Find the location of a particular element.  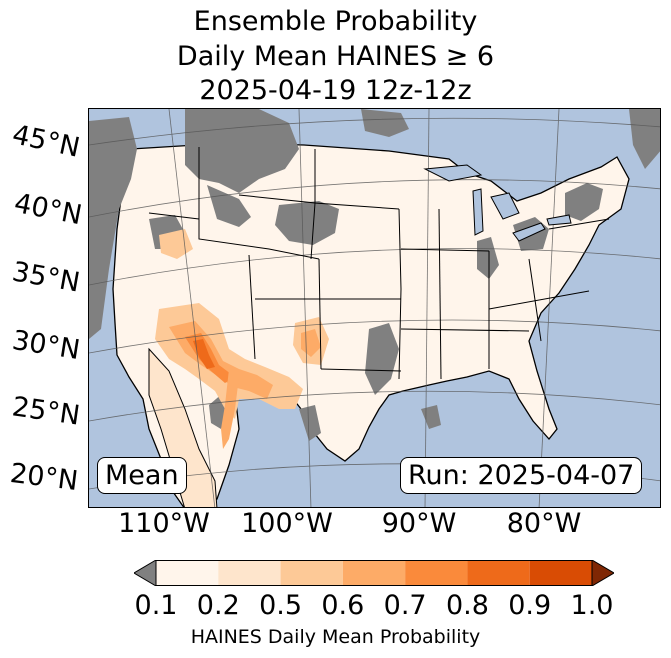

colorbar-tick-label: 1.0 is located at coordinates (592, 605).